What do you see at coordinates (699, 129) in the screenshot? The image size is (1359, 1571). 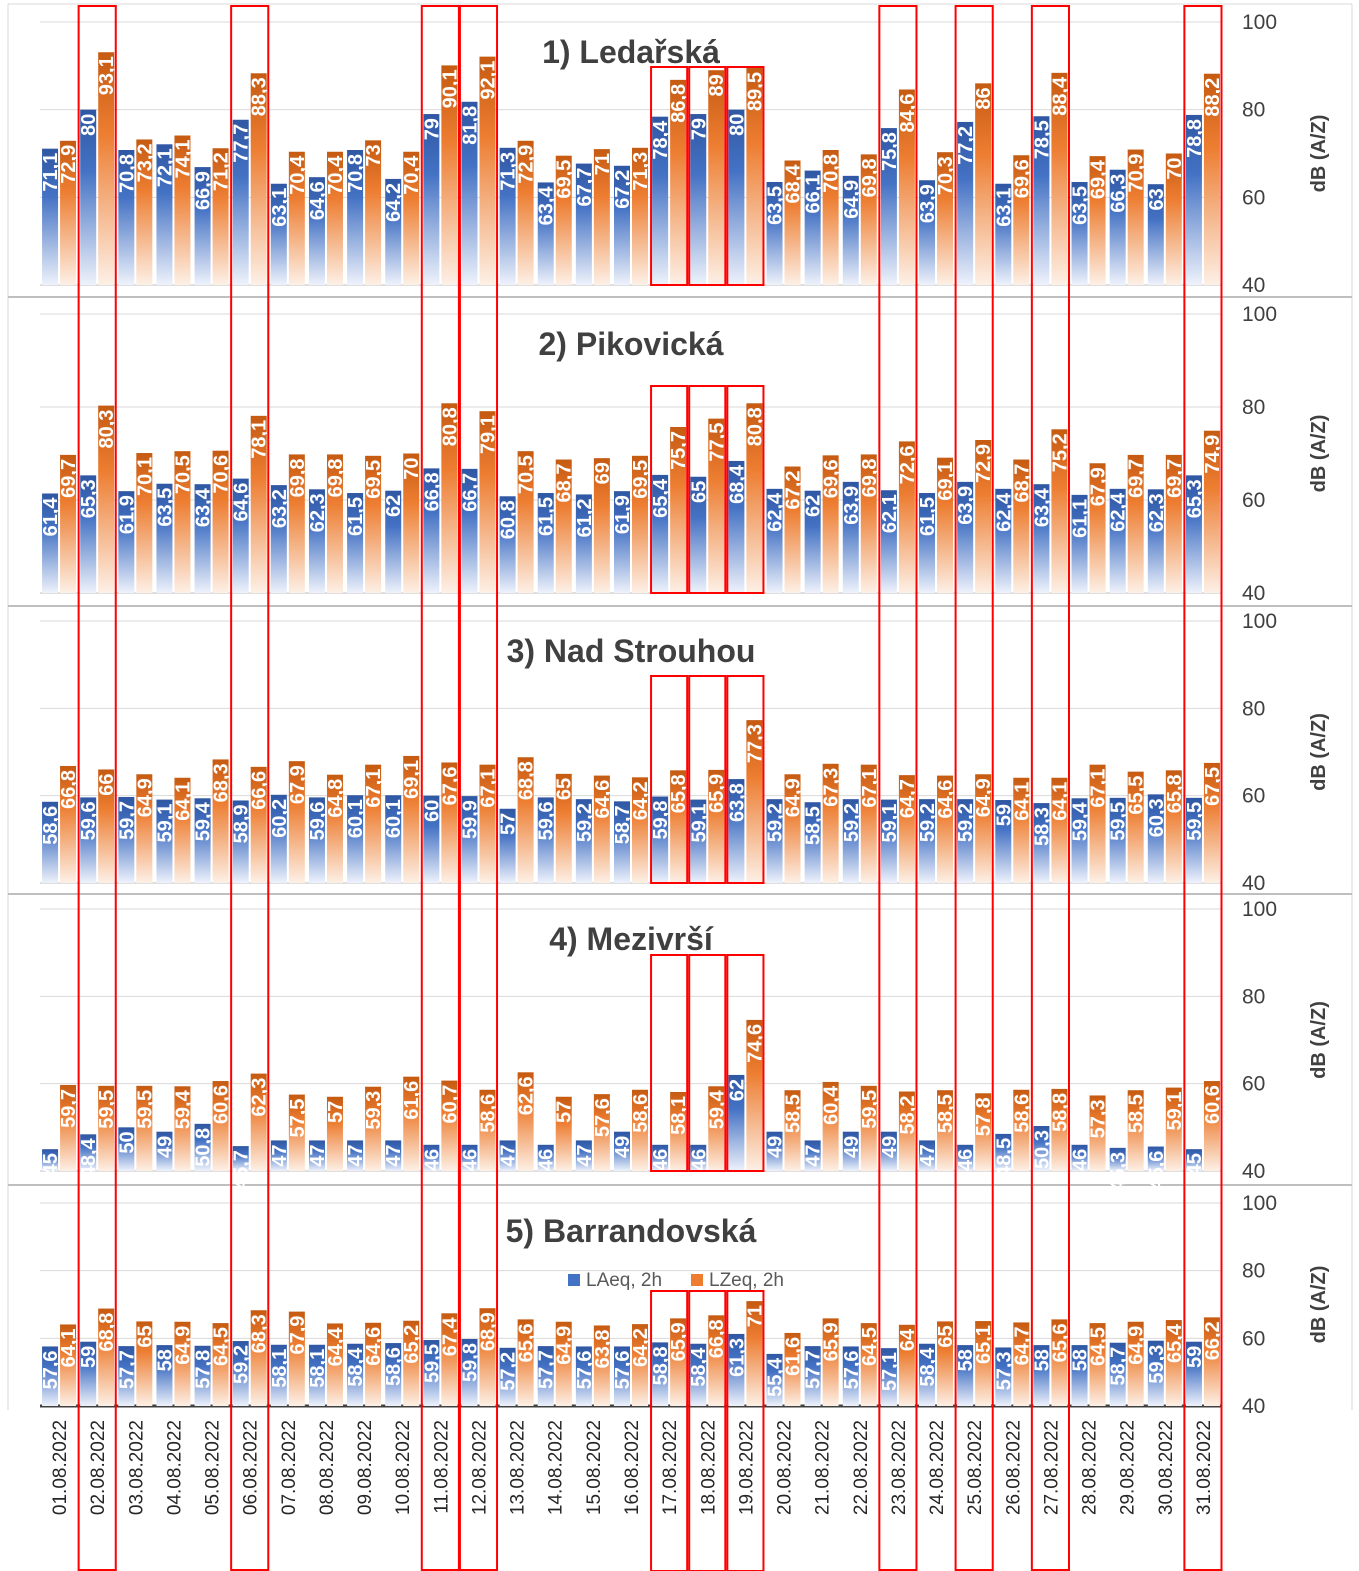 I see `laeq-data-label: 79` at bounding box center [699, 129].